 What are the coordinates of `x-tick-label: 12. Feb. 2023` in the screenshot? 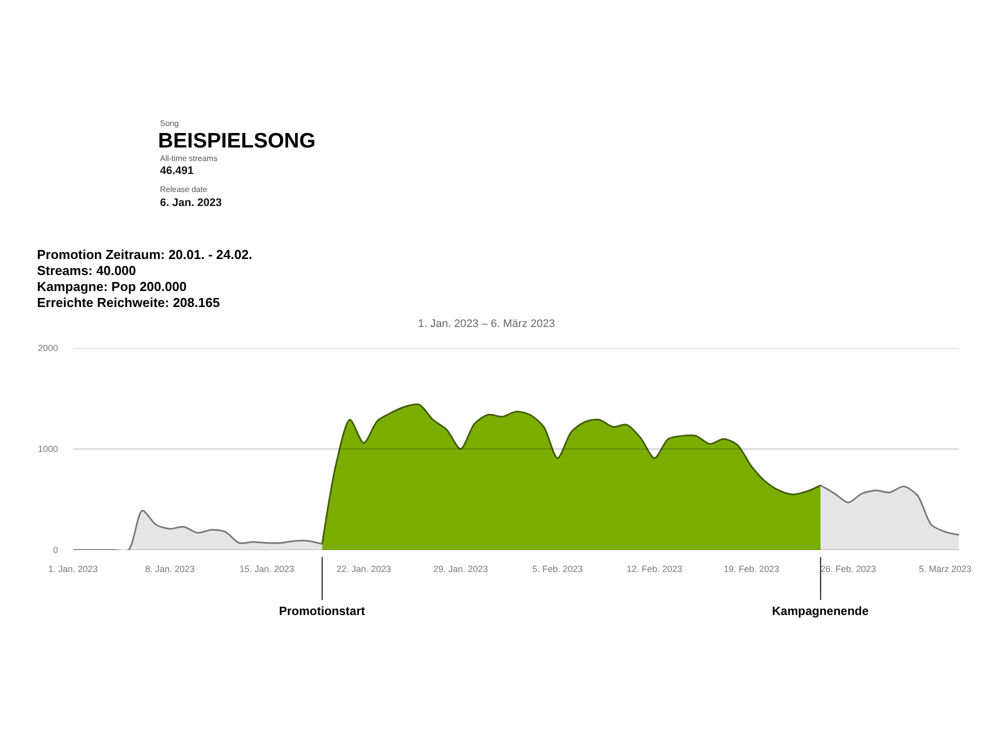 It's located at (654, 569).